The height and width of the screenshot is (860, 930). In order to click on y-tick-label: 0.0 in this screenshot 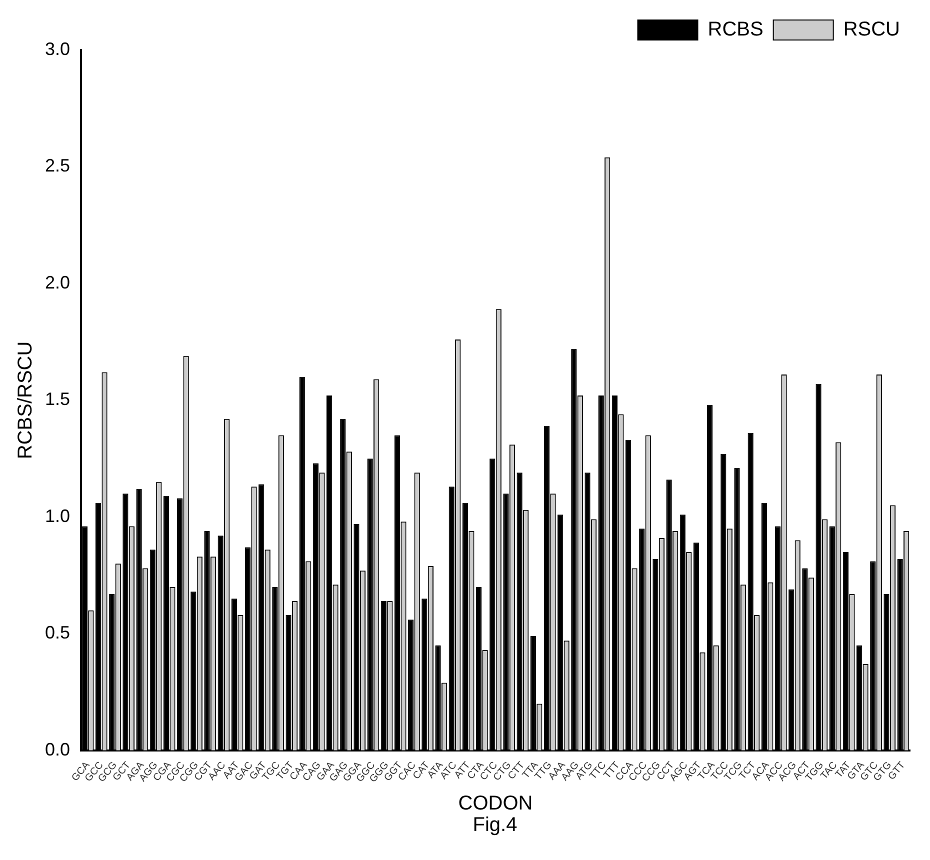, I will do `click(57, 749)`.